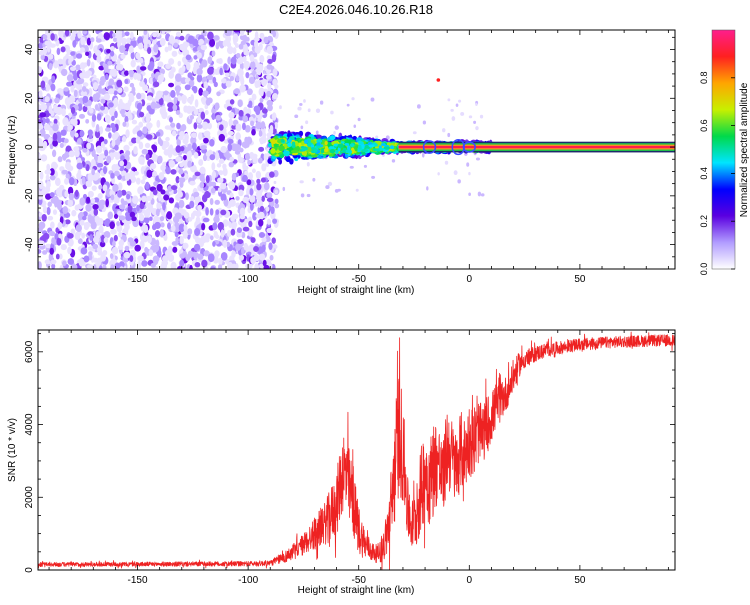 This screenshot has width=750, height=605. Describe the element at coordinates (458, 147) in the screenshot. I see `carrier-wiggle` at that location.